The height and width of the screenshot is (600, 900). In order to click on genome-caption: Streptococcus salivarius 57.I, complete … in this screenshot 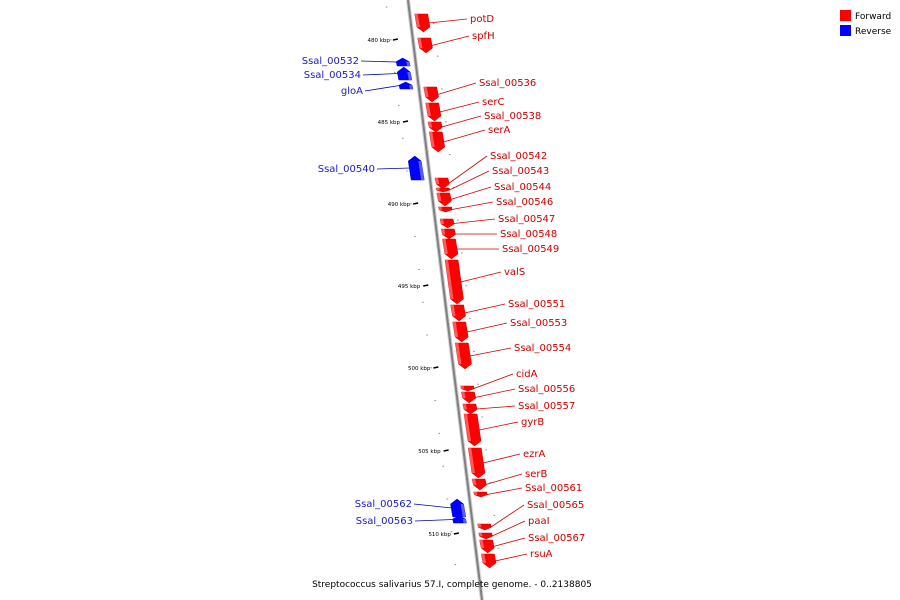, I will do `click(452, 585)`.